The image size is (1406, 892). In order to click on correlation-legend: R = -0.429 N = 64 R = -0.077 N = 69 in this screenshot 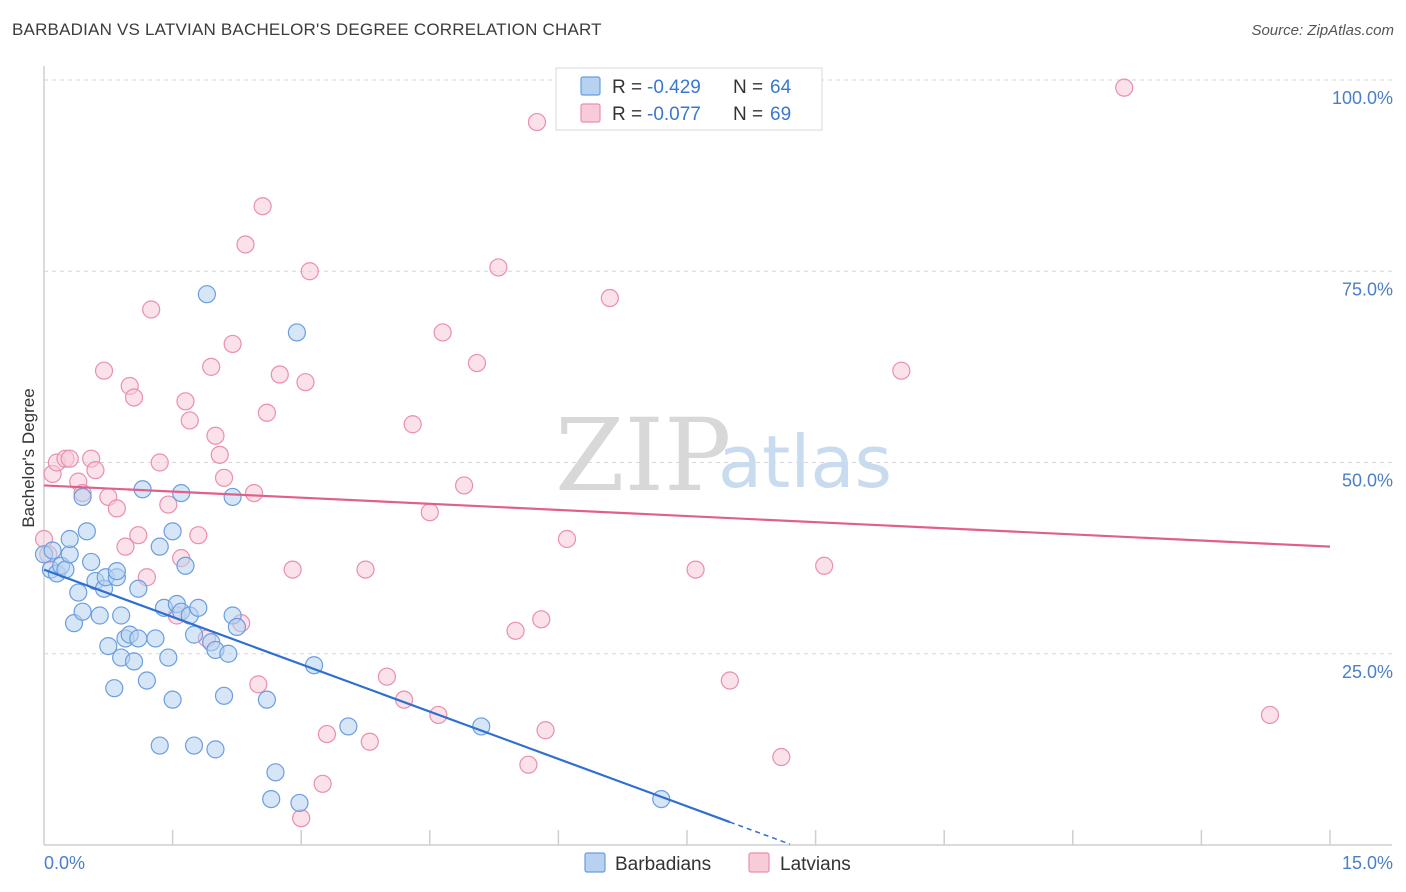, I will do `click(689, 99)`.